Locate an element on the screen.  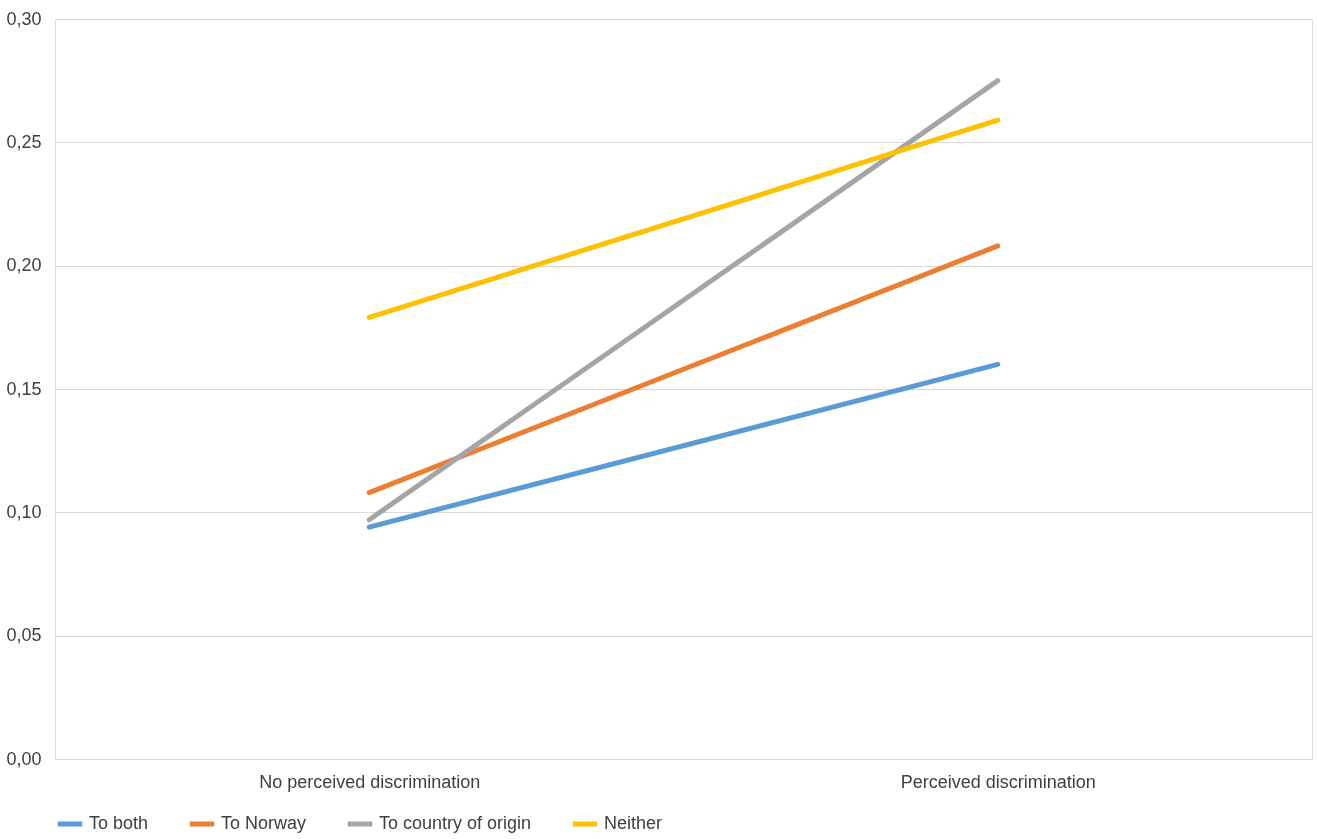
x-tick-label: No perceived discrimination is located at coordinates (370, 781).